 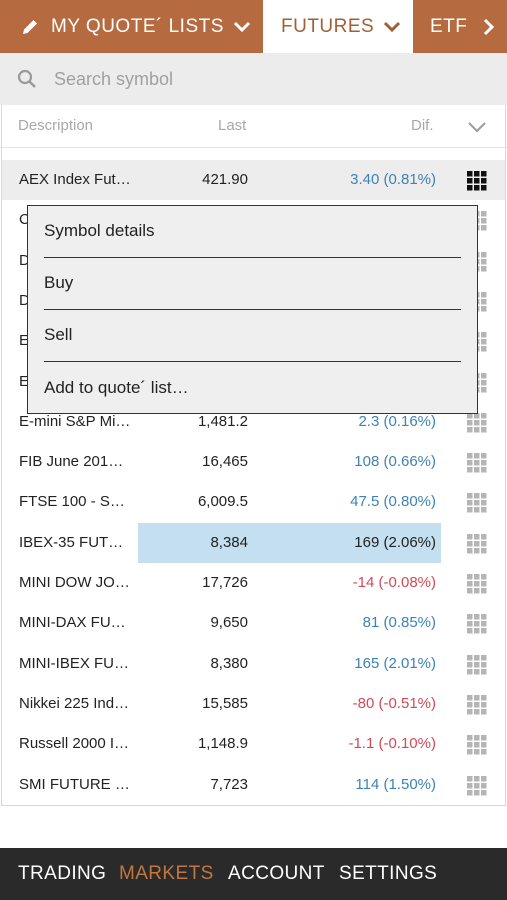 What do you see at coordinates (229, 622) in the screenshot?
I see `row-last: 9,650` at bounding box center [229, 622].